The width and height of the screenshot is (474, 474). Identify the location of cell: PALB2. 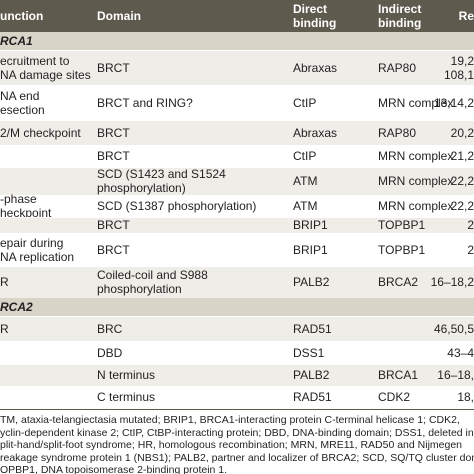
(311, 282).